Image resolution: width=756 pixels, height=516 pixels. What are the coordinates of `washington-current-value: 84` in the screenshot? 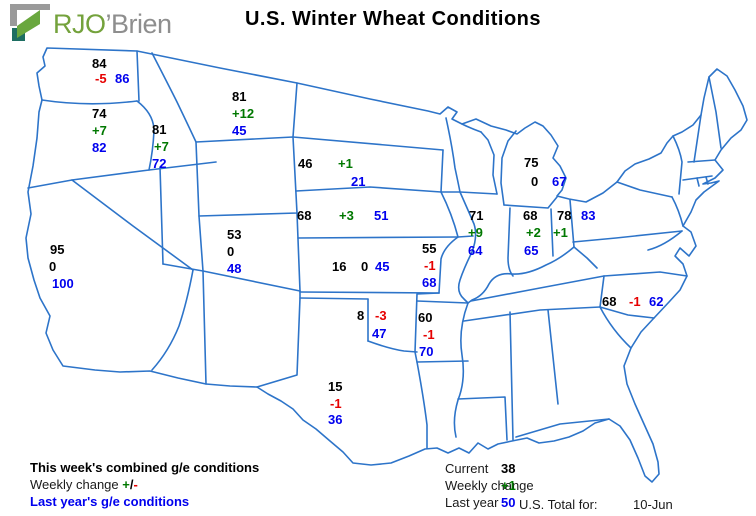 It's located at (99, 63).